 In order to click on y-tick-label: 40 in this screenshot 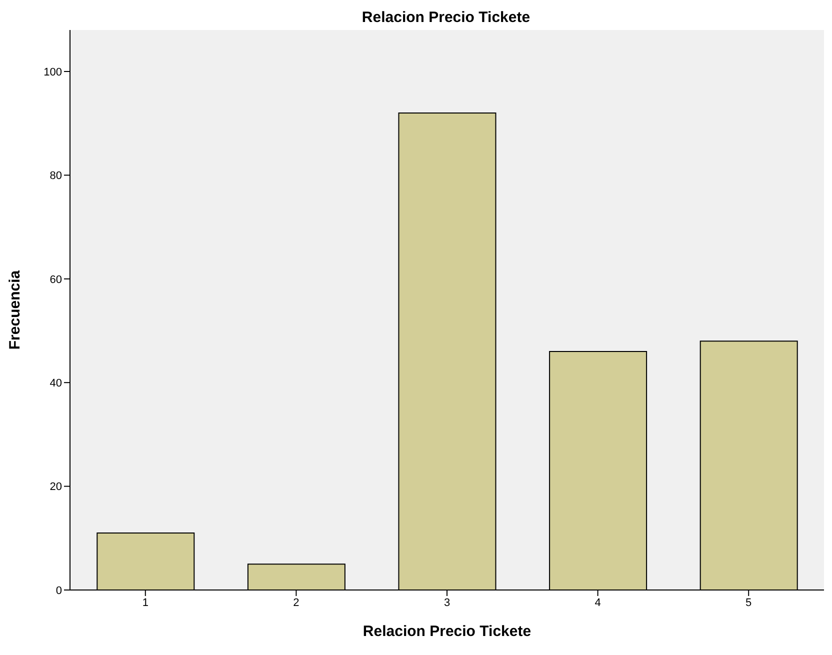, I will do `click(56, 384)`.